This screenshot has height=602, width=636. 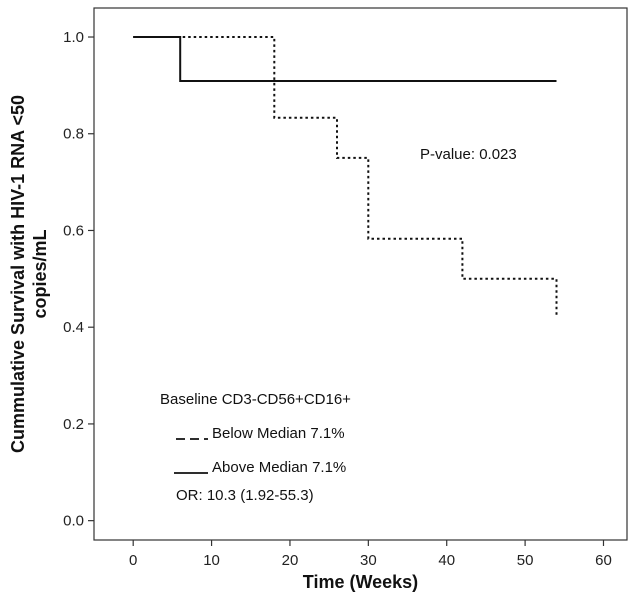 What do you see at coordinates (290, 560) in the screenshot?
I see `x-tick-label: 20` at bounding box center [290, 560].